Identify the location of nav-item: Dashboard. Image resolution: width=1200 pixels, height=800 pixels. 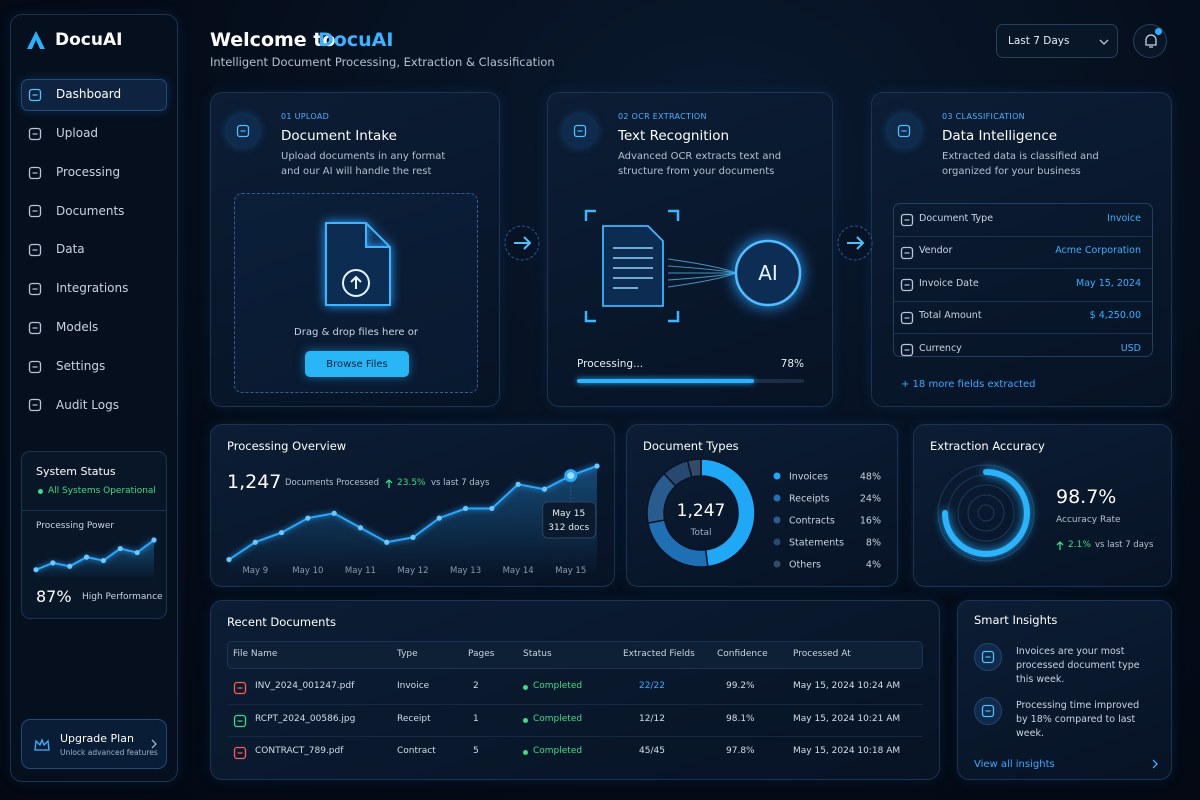
(89, 94).